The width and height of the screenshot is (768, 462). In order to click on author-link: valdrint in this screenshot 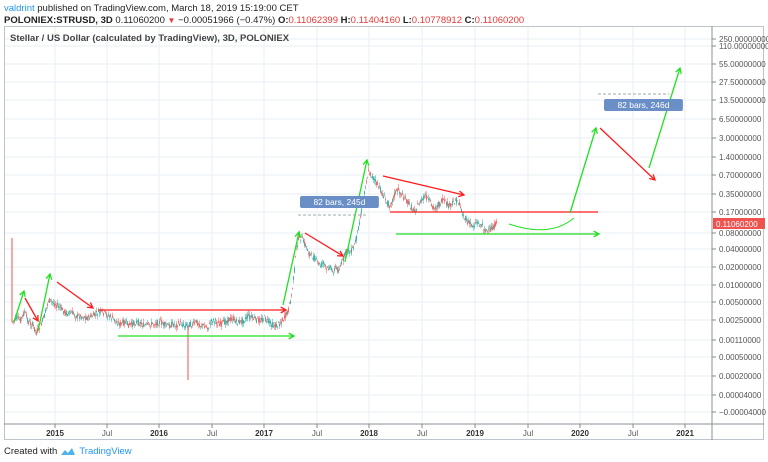, I will do `click(19, 8)`.